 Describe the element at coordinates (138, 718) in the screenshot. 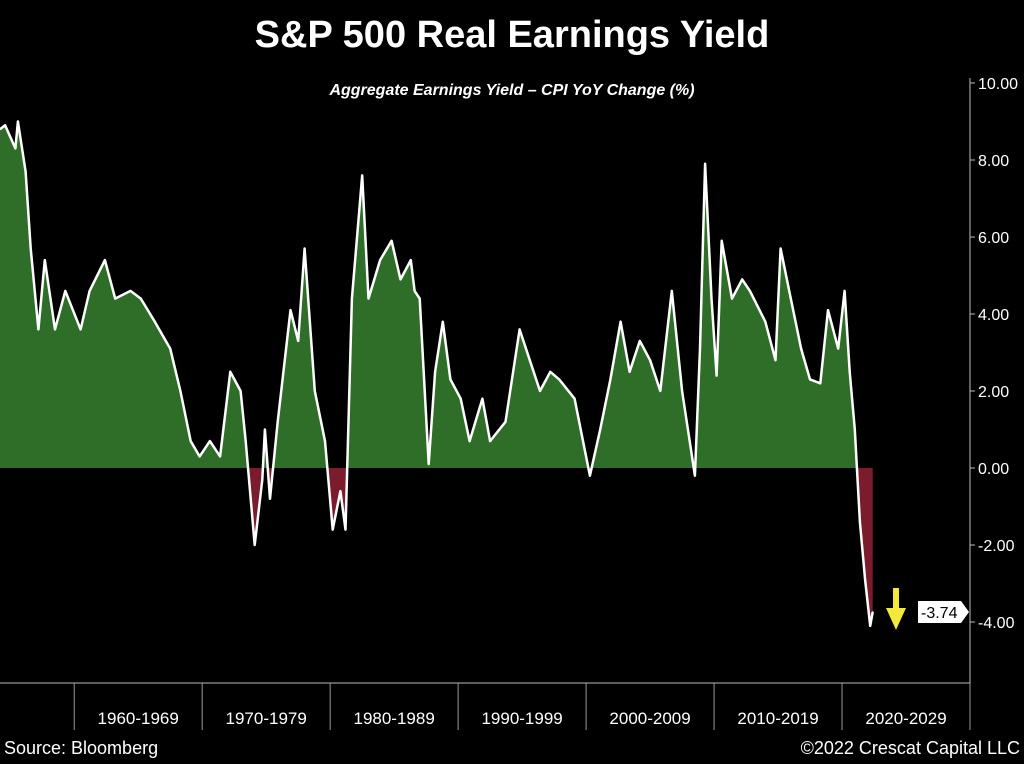

I see `x-tick-label: 1960-1969` at that location.